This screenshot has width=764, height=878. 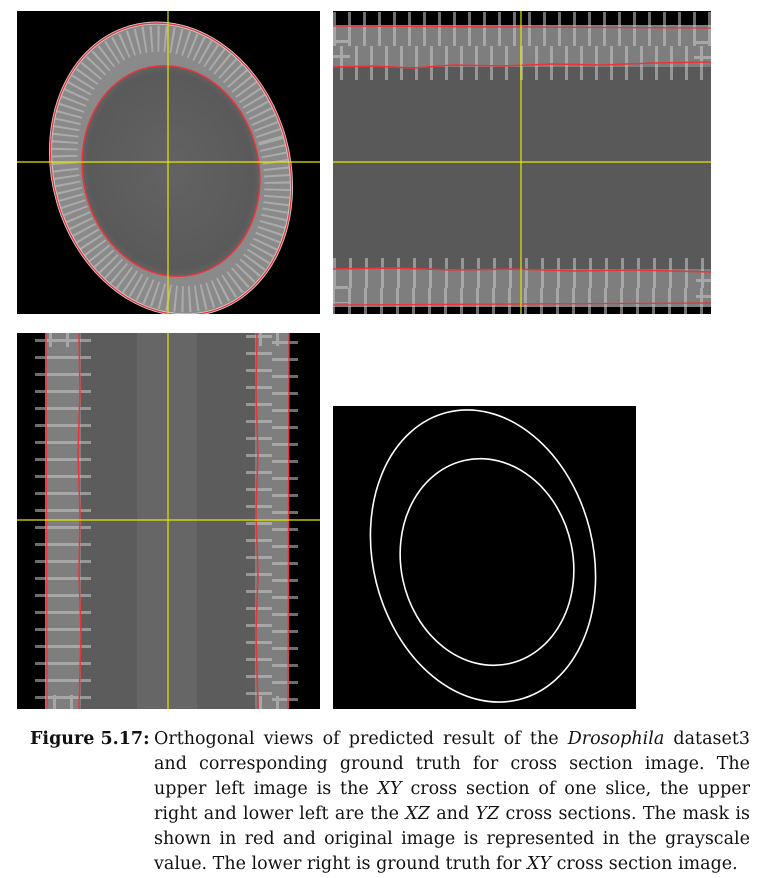 What do you see at coordinates (644, 864) in the screenshot?
I see `caption-part-6: cross section image.` at bounding box center [644, 864].